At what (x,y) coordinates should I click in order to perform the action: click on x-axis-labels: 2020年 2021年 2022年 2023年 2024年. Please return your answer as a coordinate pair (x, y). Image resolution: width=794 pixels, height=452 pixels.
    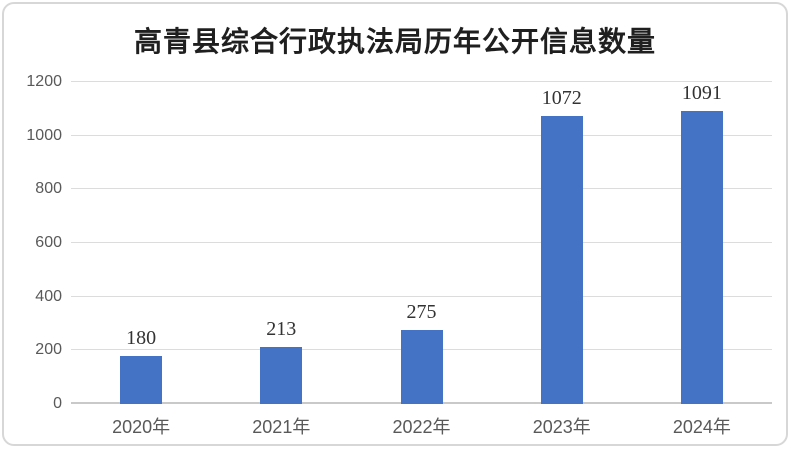
    Looking at the image, I should click on (421, 426).